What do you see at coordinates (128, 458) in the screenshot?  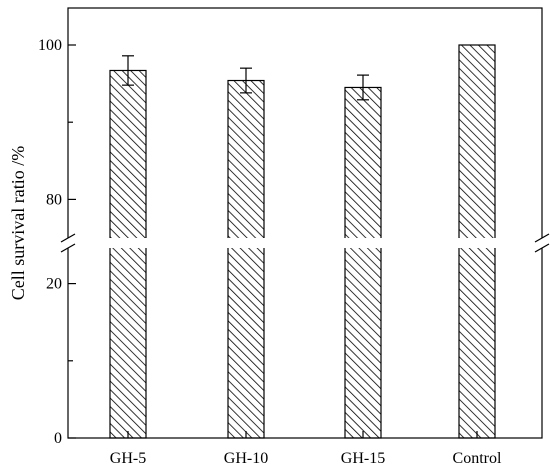 I see `x-tick-label-gh5: GH-5` at bounding box center [128, 458].